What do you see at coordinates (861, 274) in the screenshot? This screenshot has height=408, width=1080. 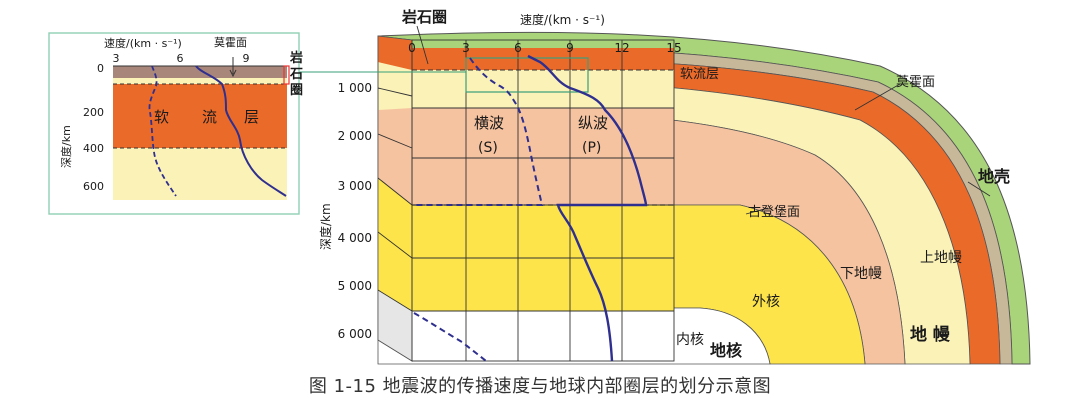 I see `lower-mantle-label: 下地幔` at bounding box center [861, 274].